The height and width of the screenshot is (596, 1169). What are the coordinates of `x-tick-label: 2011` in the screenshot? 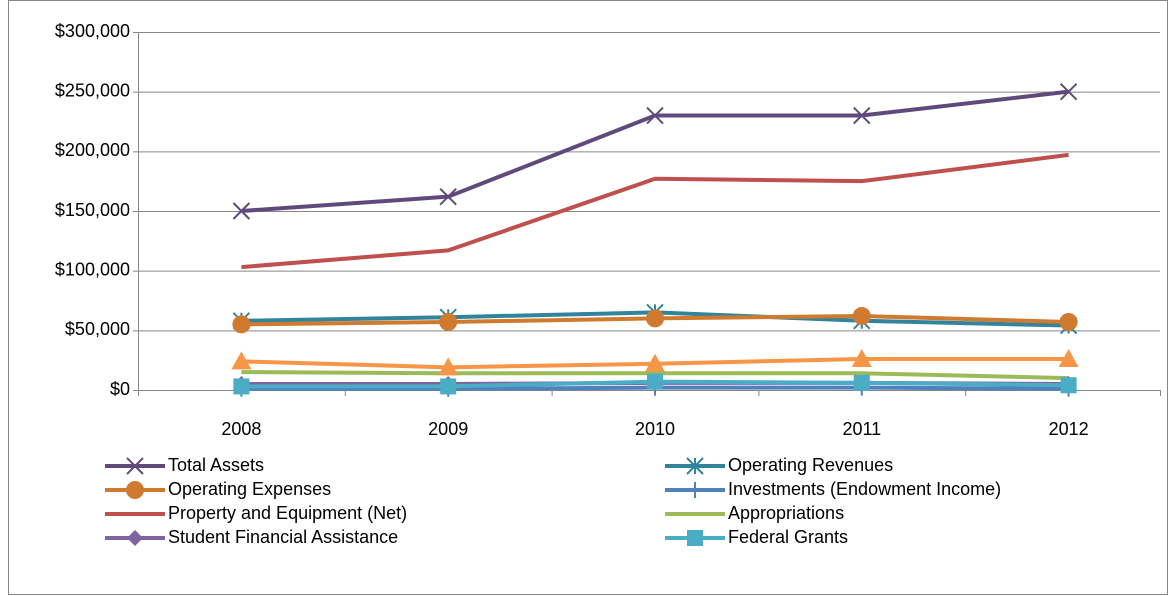 It's located at (861, 429).